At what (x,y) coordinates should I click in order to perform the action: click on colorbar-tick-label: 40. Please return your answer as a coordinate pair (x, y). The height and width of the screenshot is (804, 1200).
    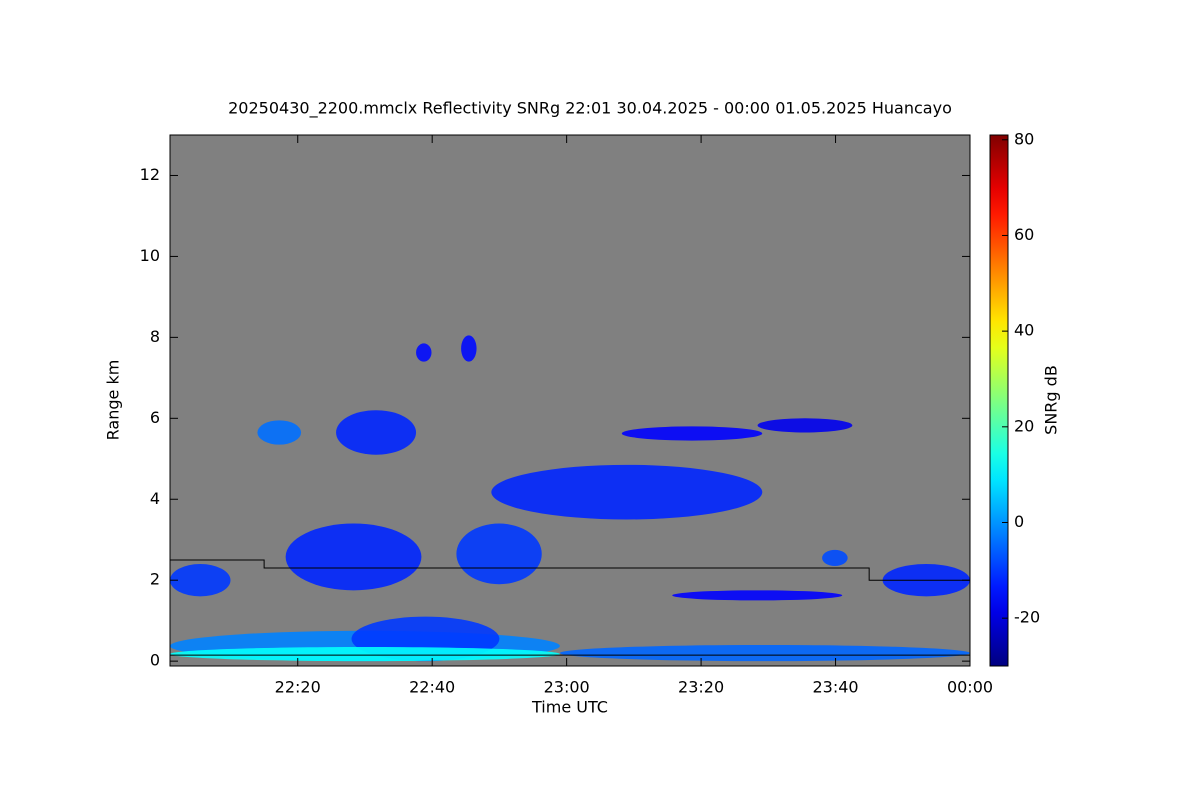
    Looking at the image, I should click on (1024, 330).